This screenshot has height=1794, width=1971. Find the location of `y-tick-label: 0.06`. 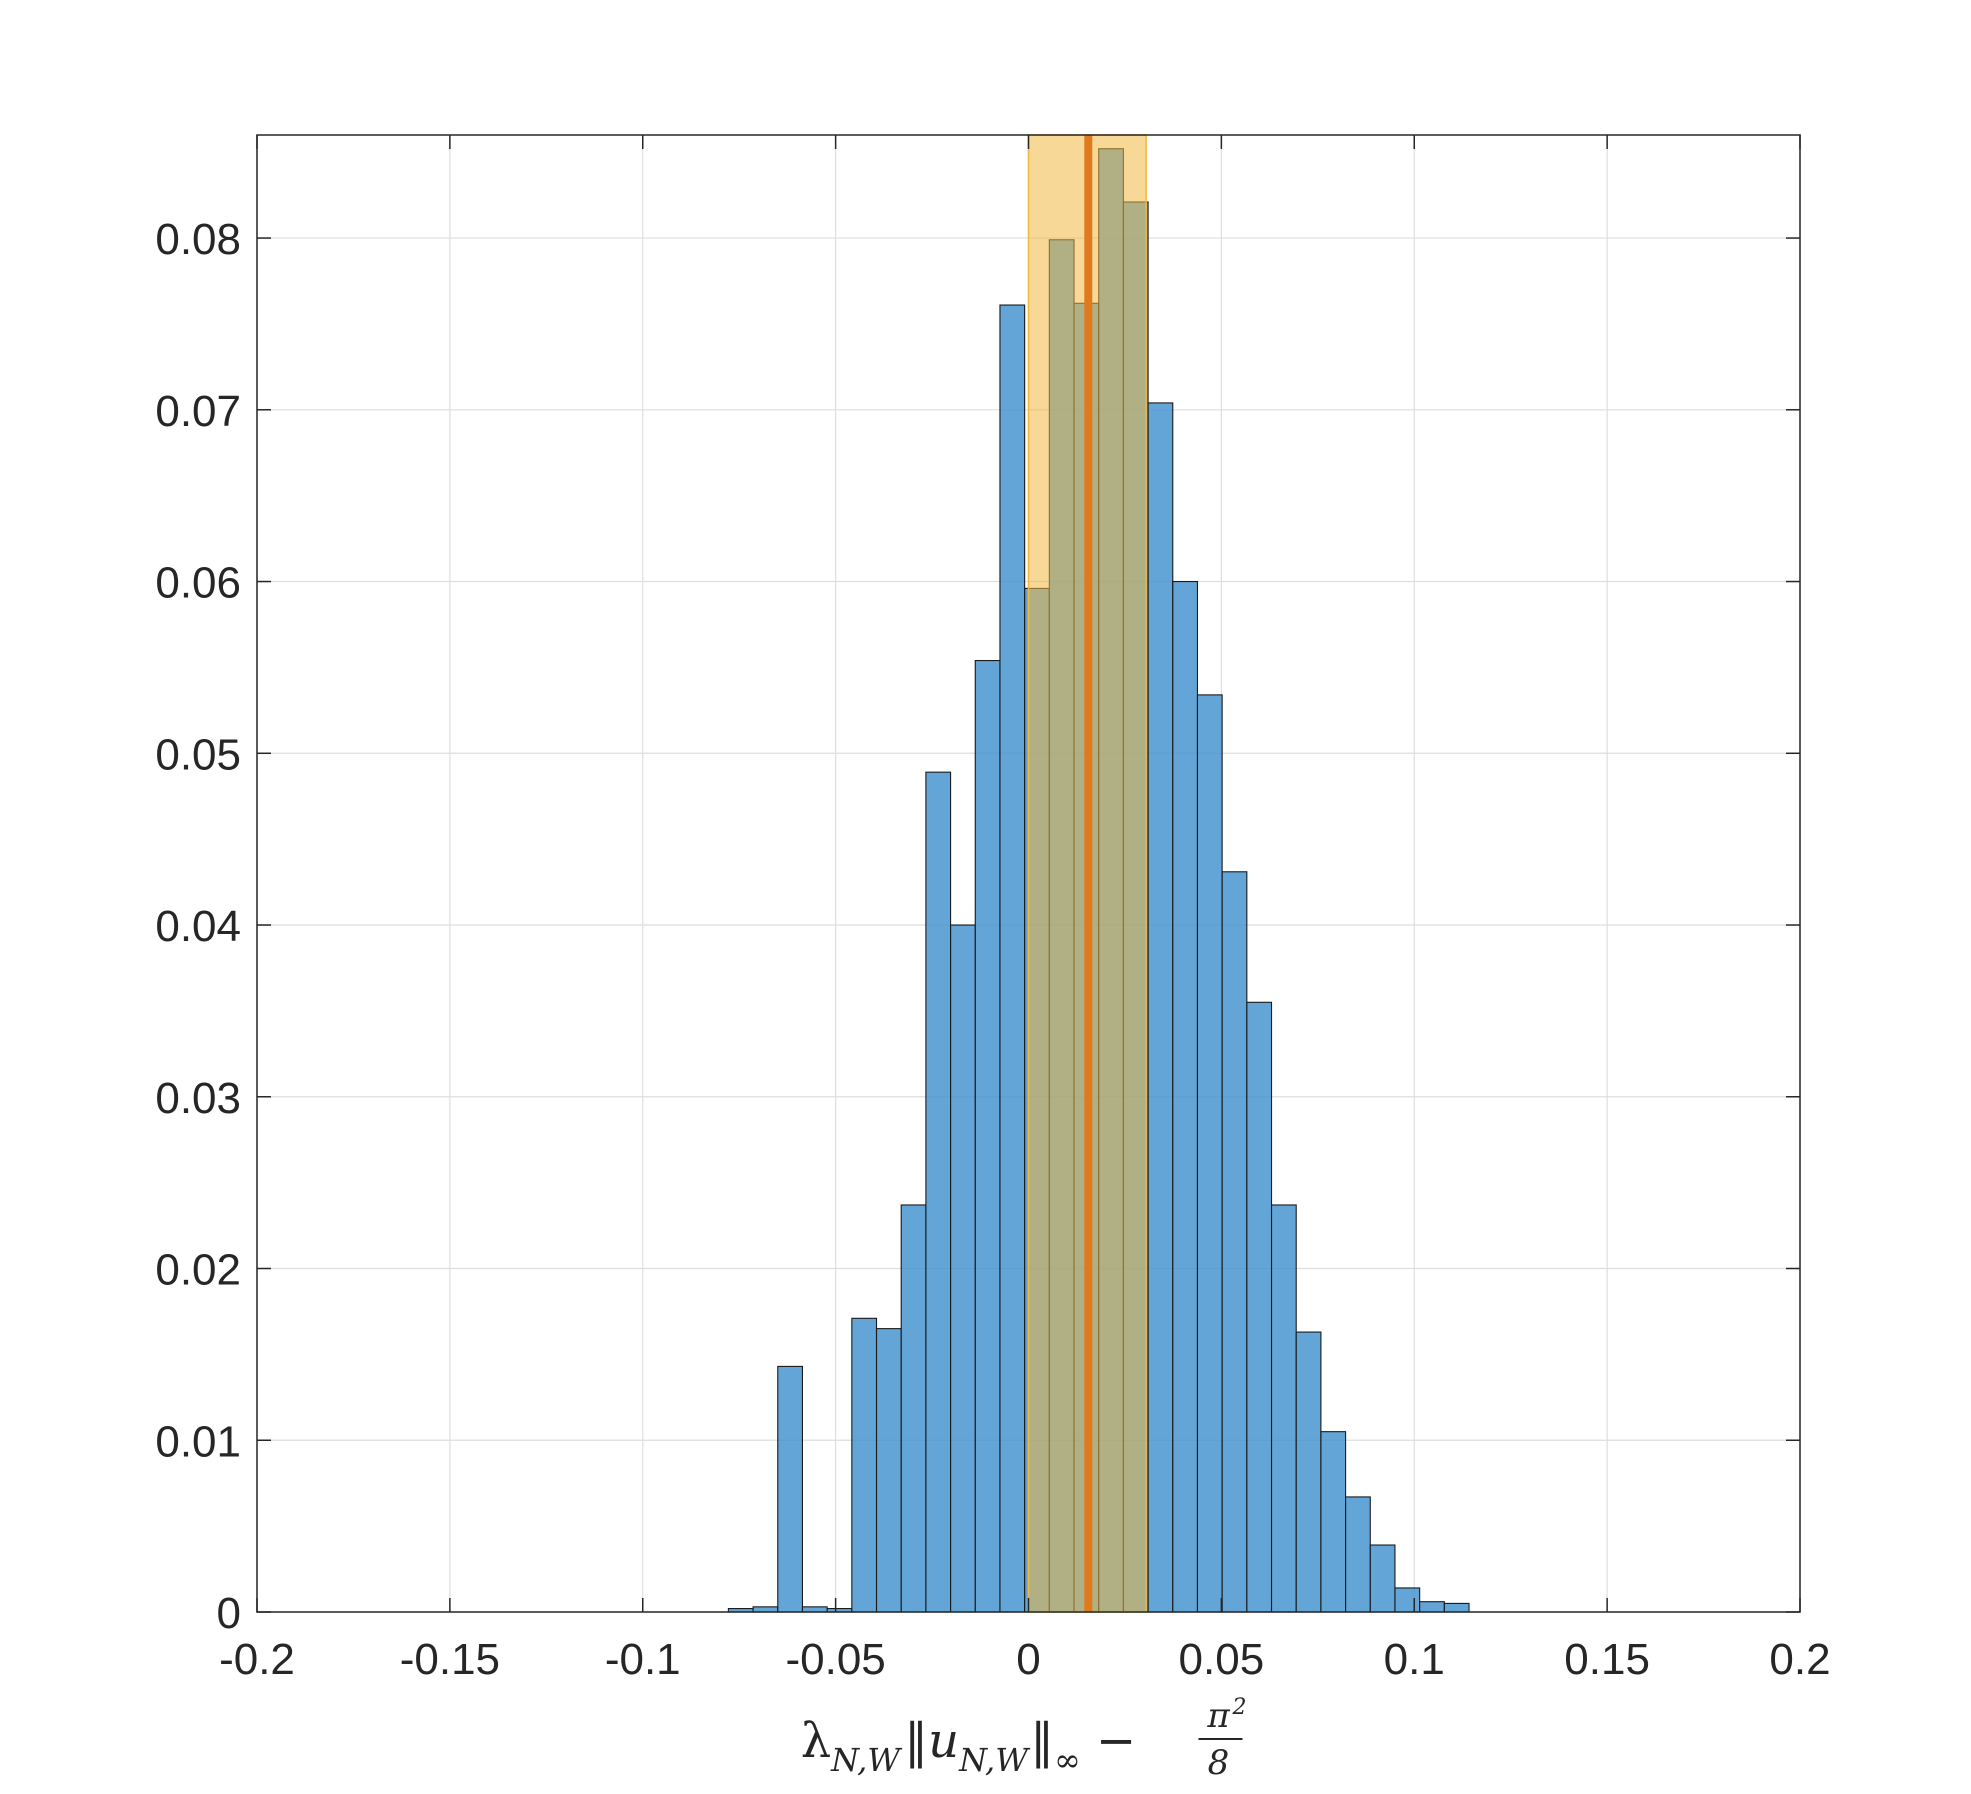

y-tick-label: 0.06 is located at coordinates (198, 583).